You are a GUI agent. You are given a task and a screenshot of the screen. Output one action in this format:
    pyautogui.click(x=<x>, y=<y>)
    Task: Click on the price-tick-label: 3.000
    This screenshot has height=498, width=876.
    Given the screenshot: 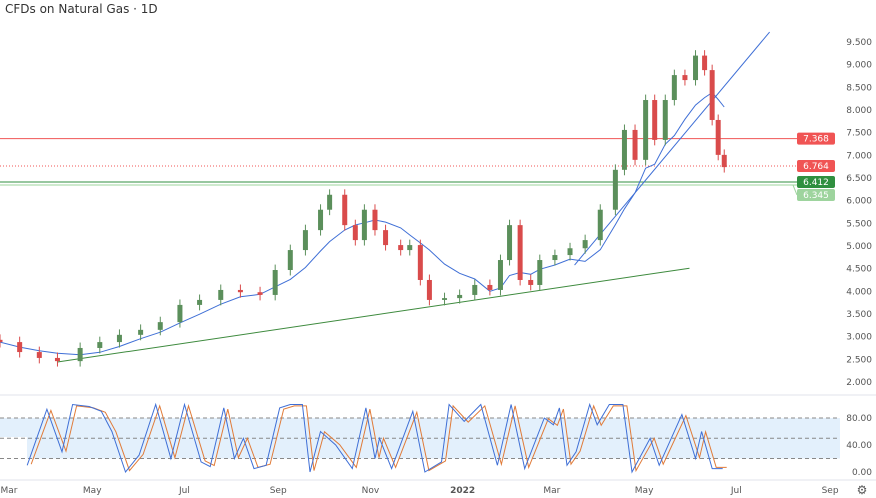 What is the action you would take?
    pyautogui.click(x=859, y=338)
    